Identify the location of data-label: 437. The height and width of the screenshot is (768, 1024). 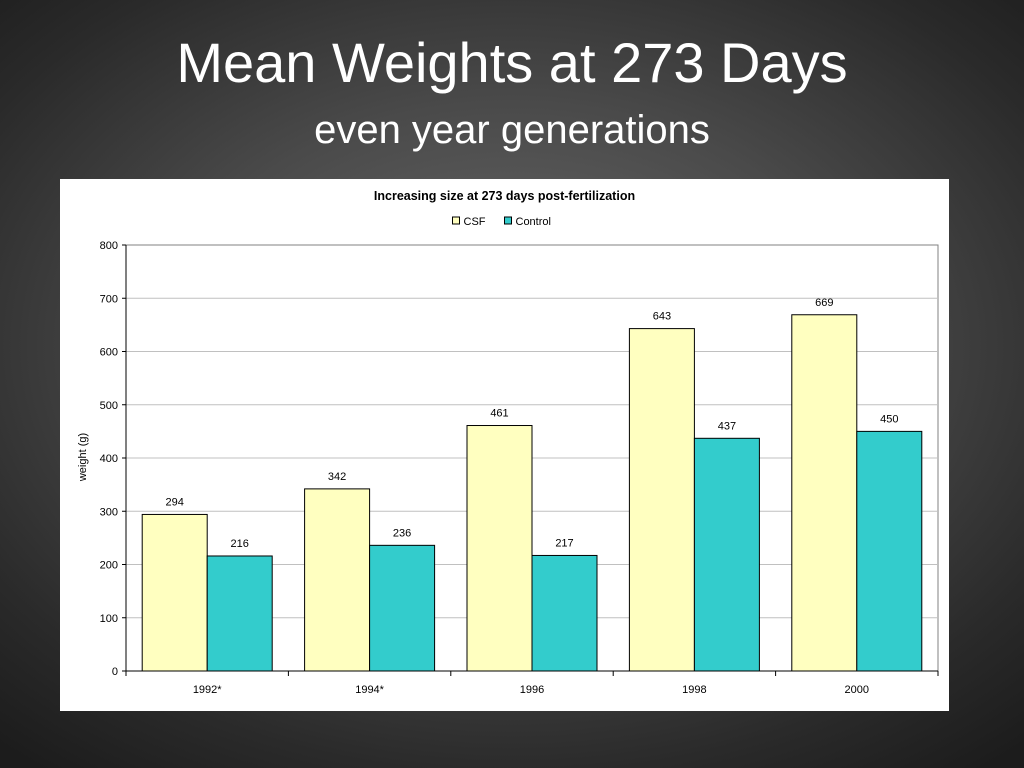
(727, 426).